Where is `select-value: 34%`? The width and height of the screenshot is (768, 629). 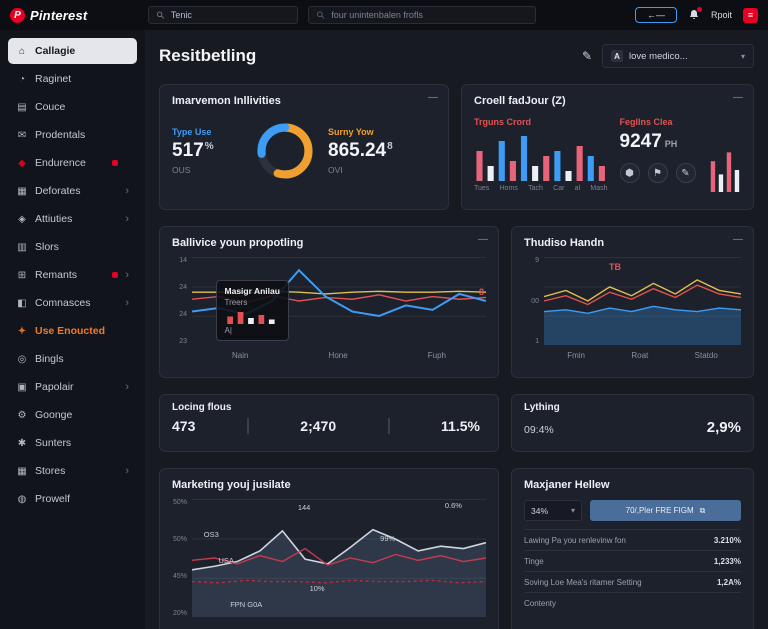 select-value: 34% is located at coordinates (540, 510).